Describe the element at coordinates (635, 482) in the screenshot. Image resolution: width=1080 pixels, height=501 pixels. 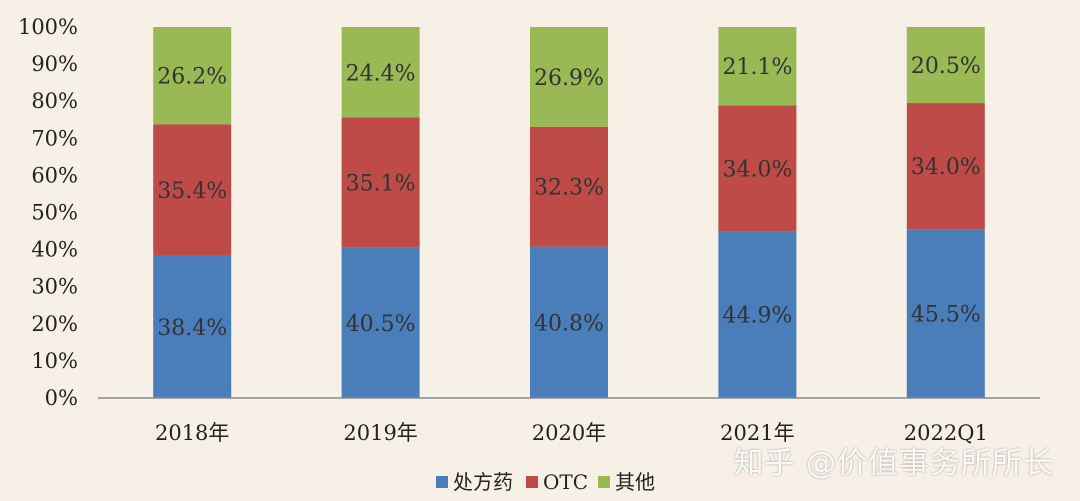
I see `legend-label: 其他` at that location.